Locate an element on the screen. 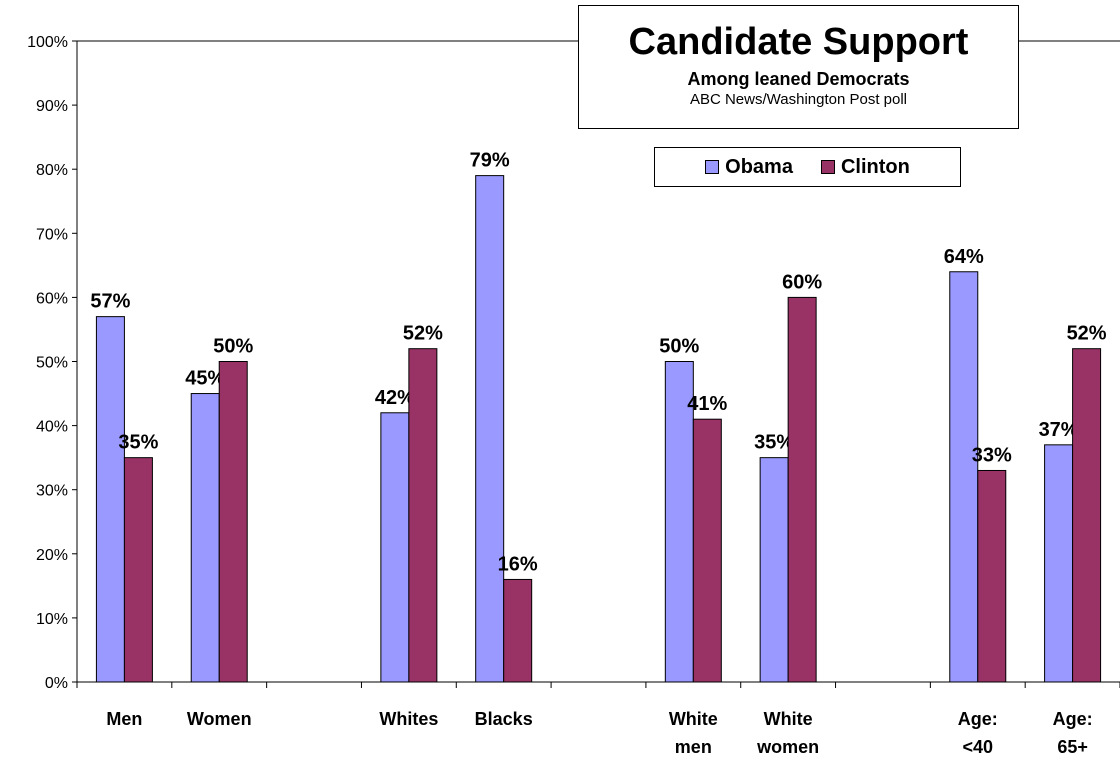 The height and width of the screenshot is (759, 1120). legend-swatch-clinton is located at coordinates (827, 167).